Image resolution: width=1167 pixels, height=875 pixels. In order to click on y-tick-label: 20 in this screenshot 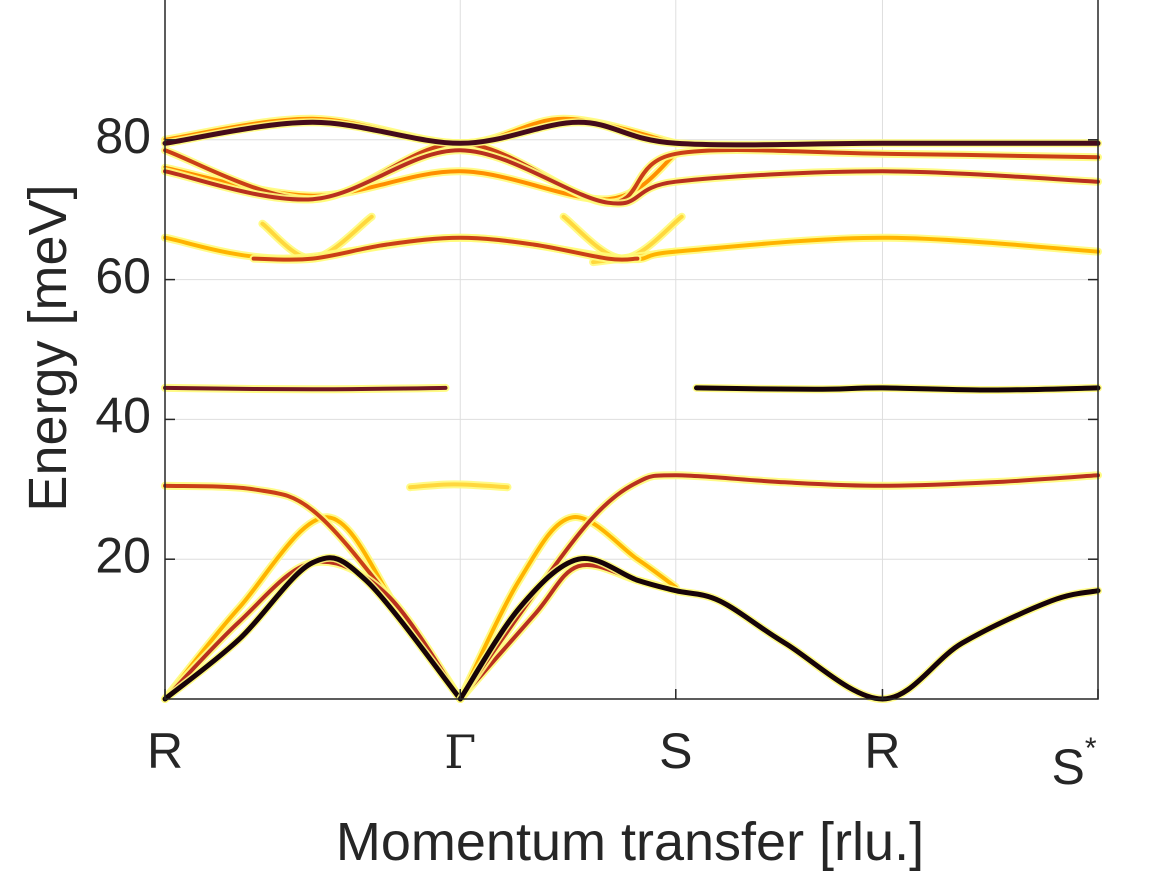, I will do `click(123, 555)`.